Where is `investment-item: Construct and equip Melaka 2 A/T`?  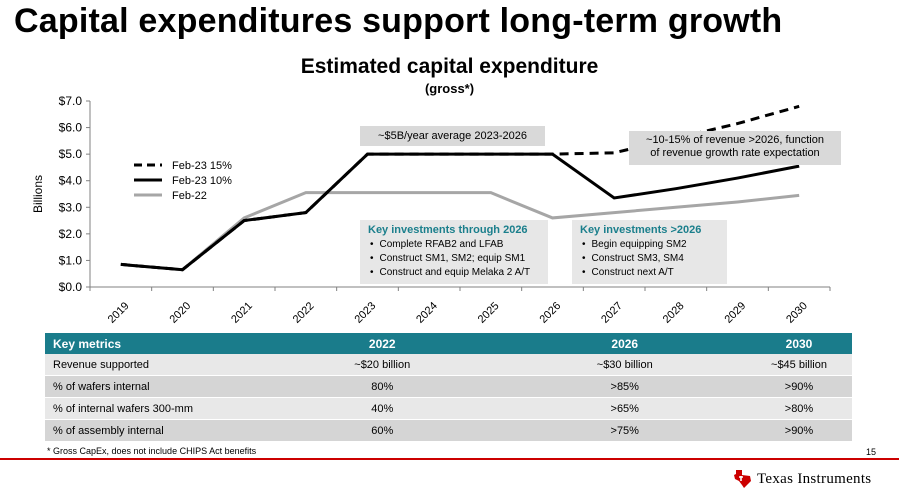
investment-item: Construct and equip Melaka 2 A/T is located at coordinates (459, 272).